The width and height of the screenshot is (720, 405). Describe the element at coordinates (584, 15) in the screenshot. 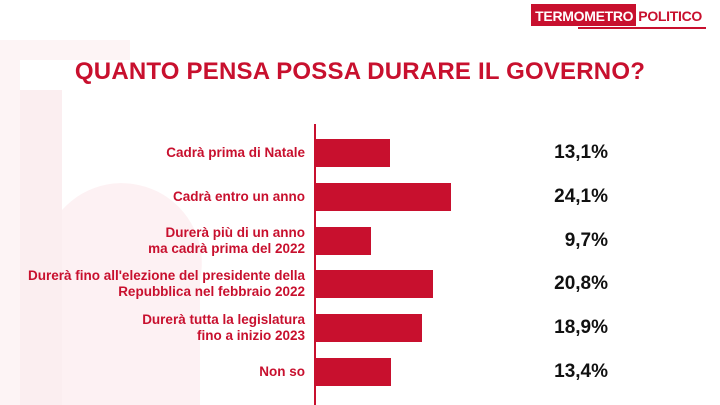

I see `logo-text-termometro: TERMOMETRO` at that location.